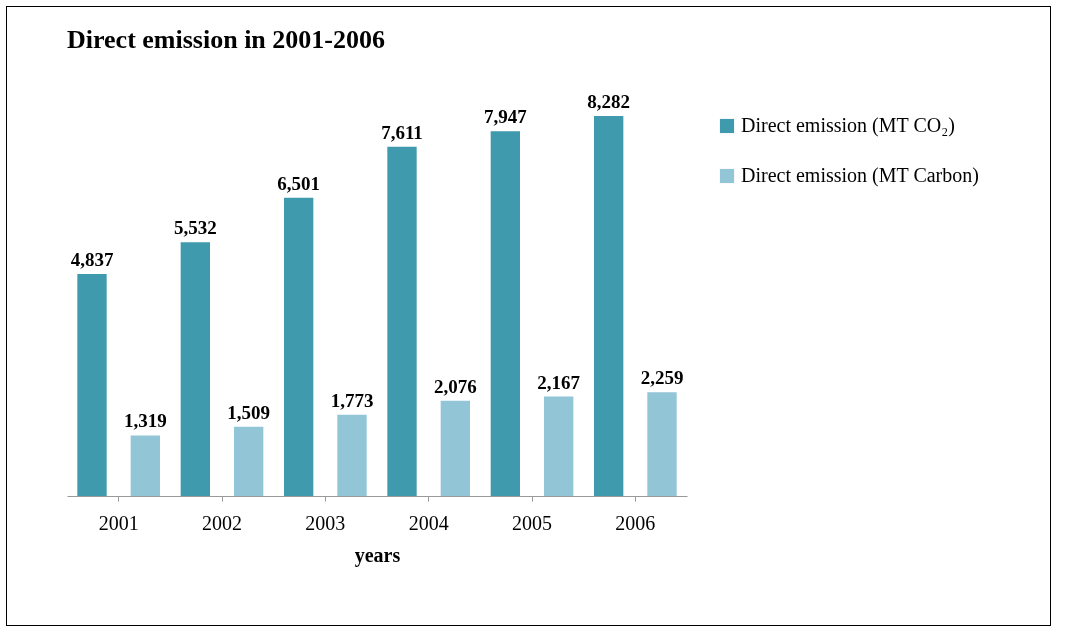 The height and width of the screenshot is (635, 1067). Describe the element at coordinates (455, 386) in the screenshot. I see `data-label: 2,076` at that location.